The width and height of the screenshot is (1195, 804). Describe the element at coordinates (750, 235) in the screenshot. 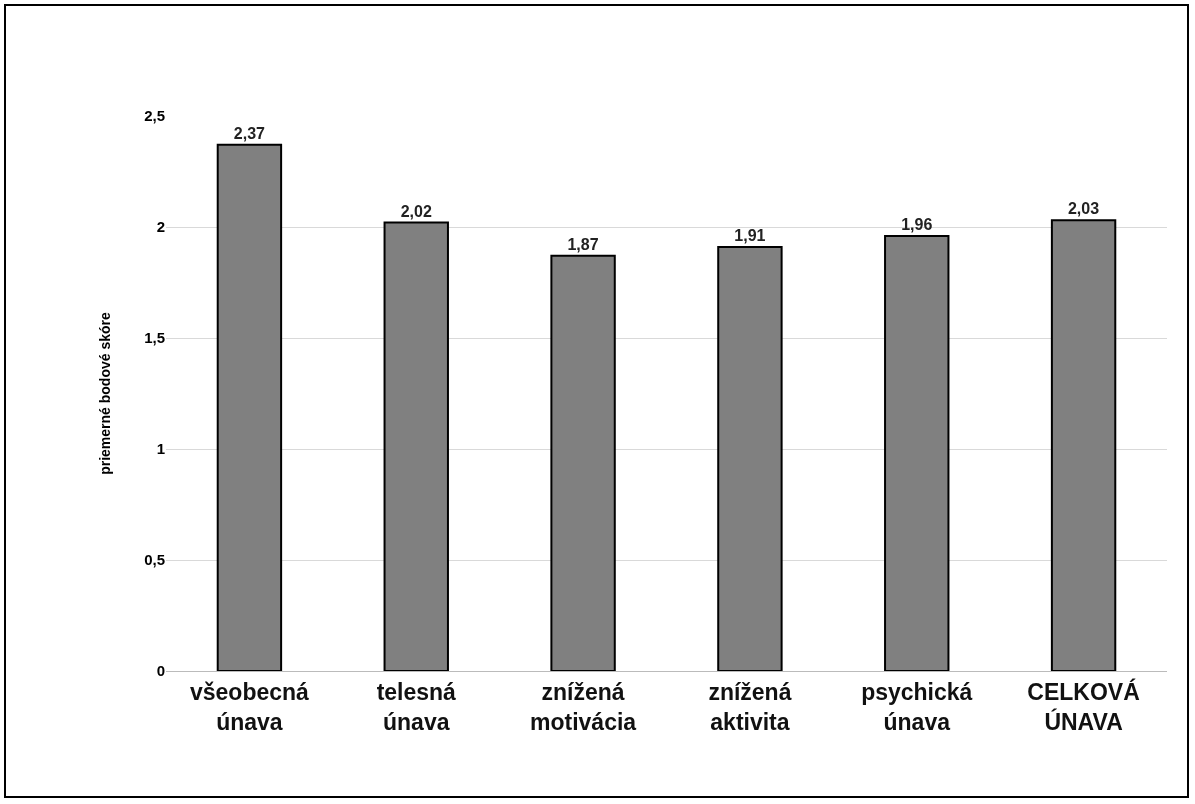

I see `data-label: 1,91` at that location.